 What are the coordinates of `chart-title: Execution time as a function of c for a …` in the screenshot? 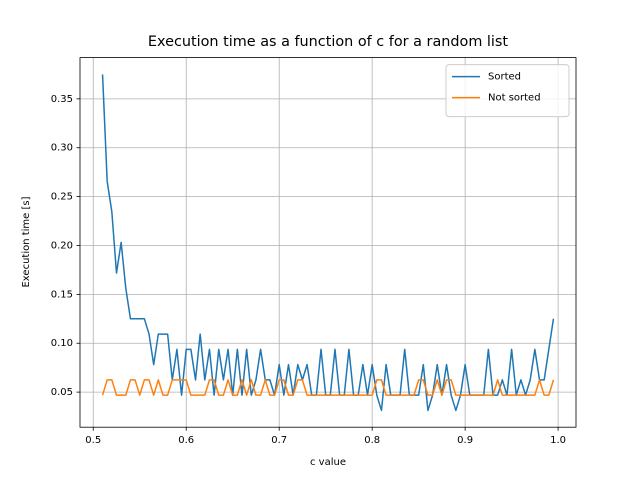 It's located at (328, 42).